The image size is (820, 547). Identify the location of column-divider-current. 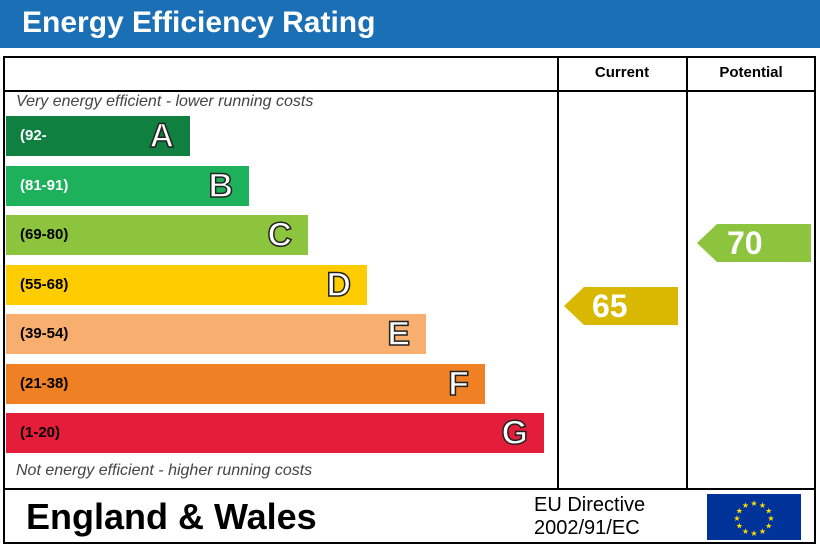
(558, 274).